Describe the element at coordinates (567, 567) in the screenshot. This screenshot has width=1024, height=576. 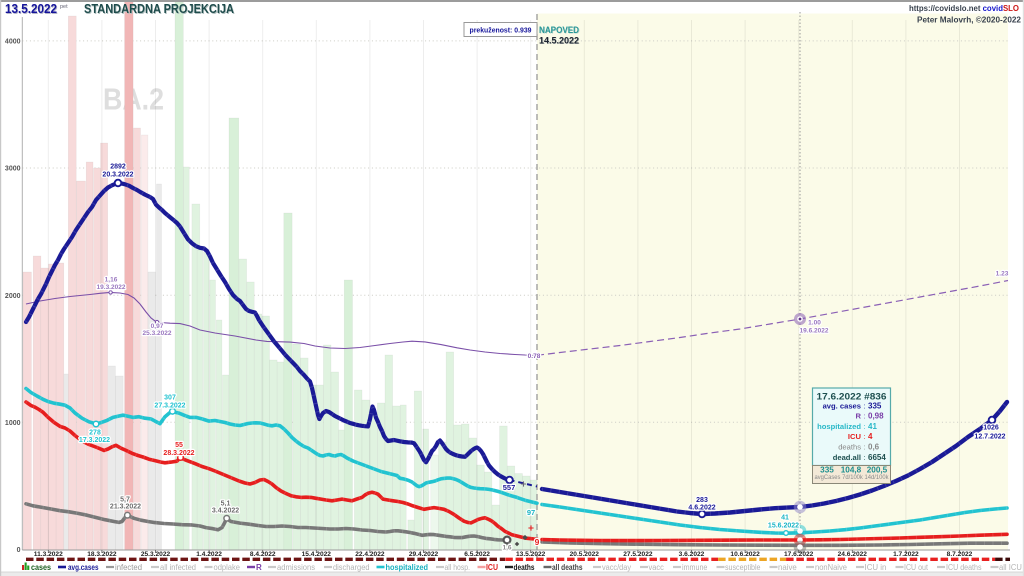
I see `svg-text: all deaths` at that location.